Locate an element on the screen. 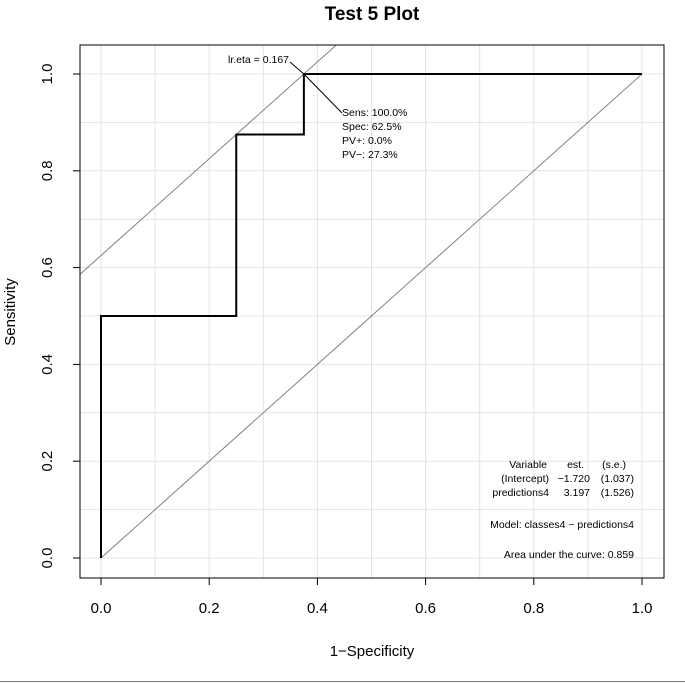  coef-cell: (Intercept) is located at coordinates (525, 479).